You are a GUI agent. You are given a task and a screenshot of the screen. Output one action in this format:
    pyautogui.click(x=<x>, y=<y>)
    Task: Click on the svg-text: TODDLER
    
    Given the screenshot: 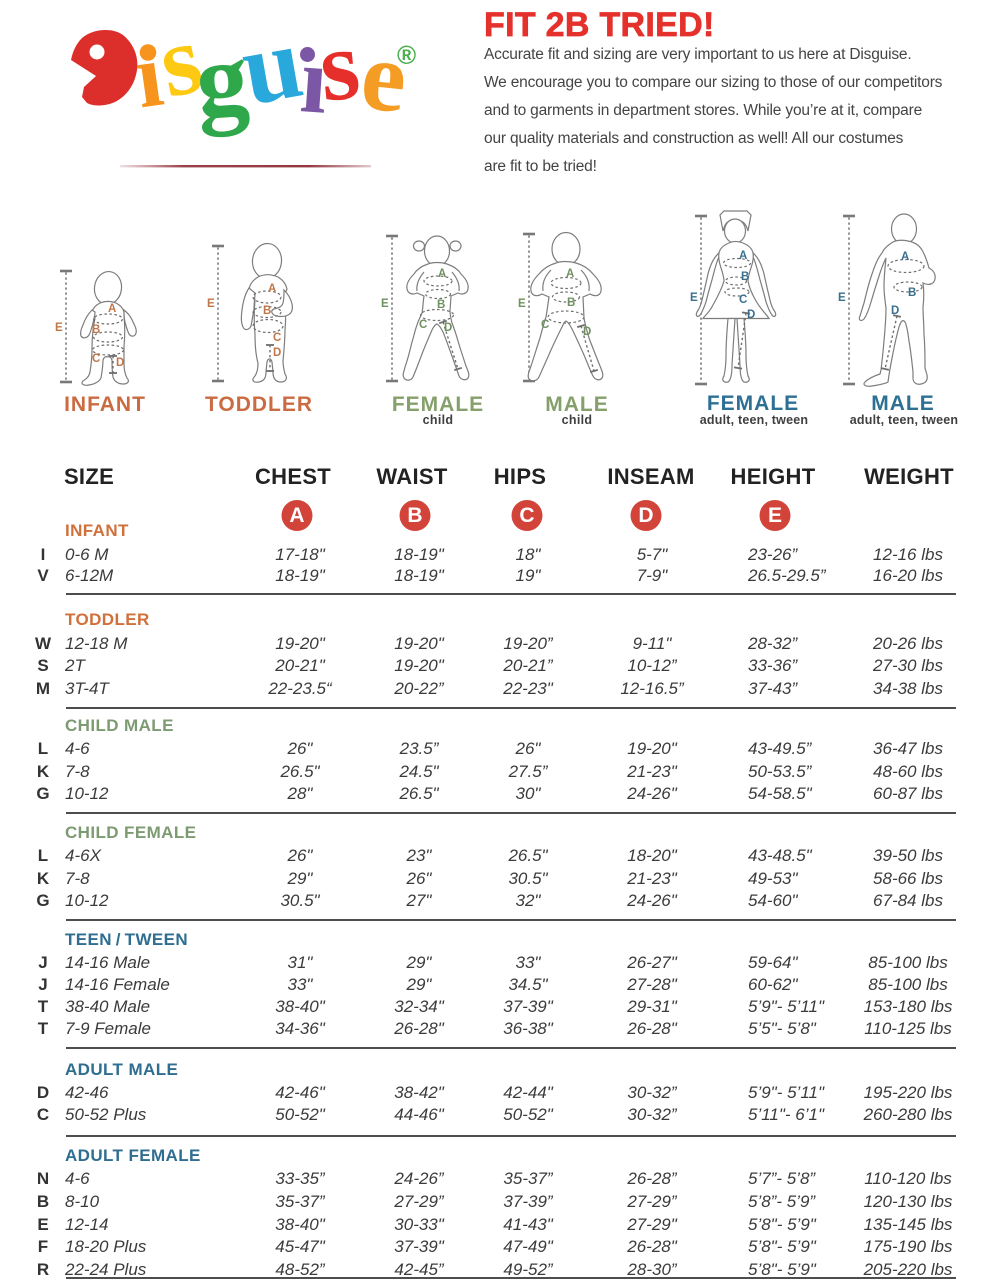 What is the action you would take?
    pyautogui.click(x=259, y=404)
    